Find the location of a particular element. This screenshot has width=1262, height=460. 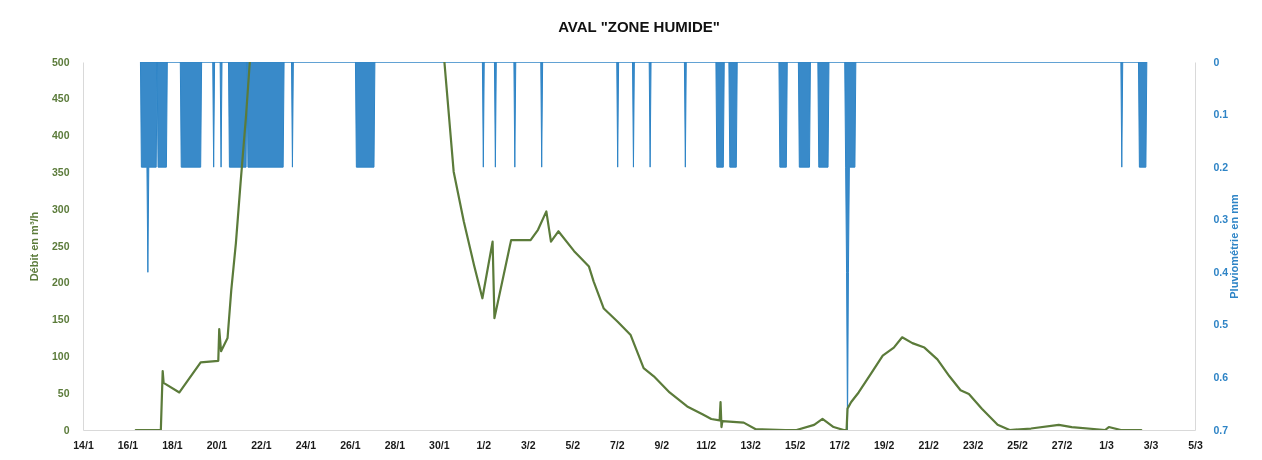

y-tick-label: 0 is located at coordinates (66, 429).